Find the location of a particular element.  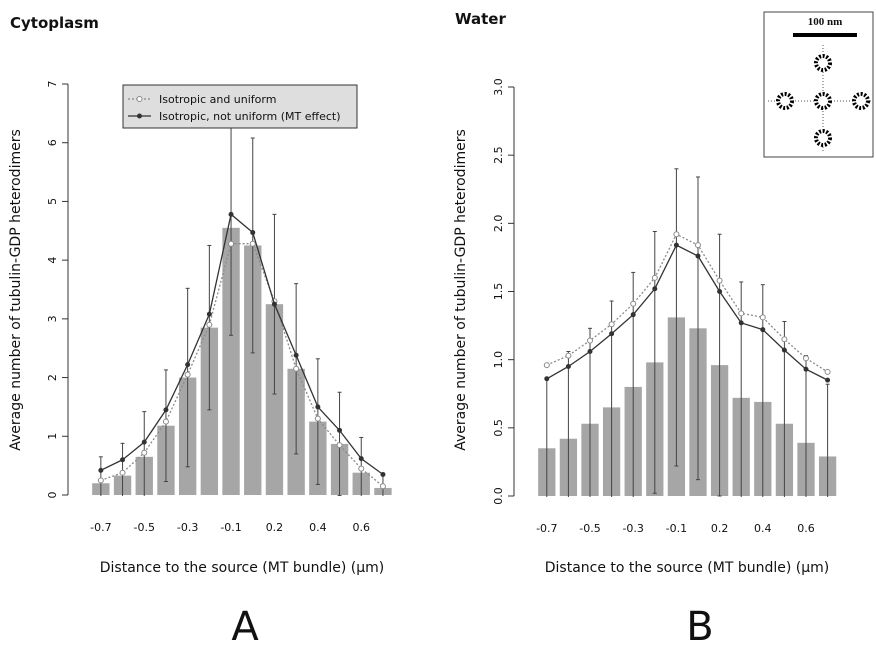

inset-label: 100 nm is located at coordinates (825, 22).